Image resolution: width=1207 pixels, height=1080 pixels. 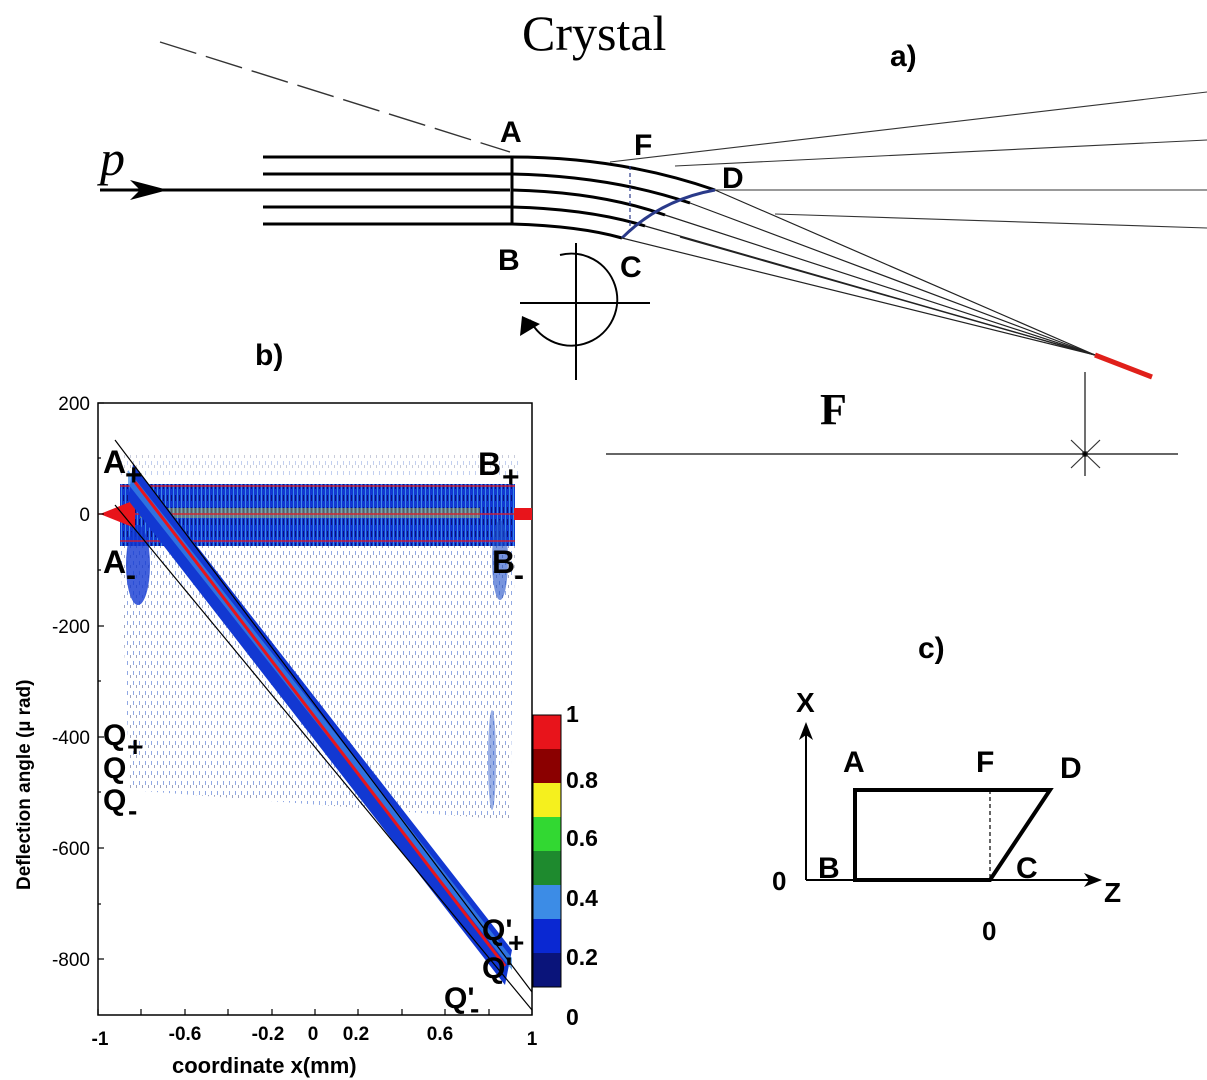 I want to click on focus-red-segment, so click(x=1123, y=366).